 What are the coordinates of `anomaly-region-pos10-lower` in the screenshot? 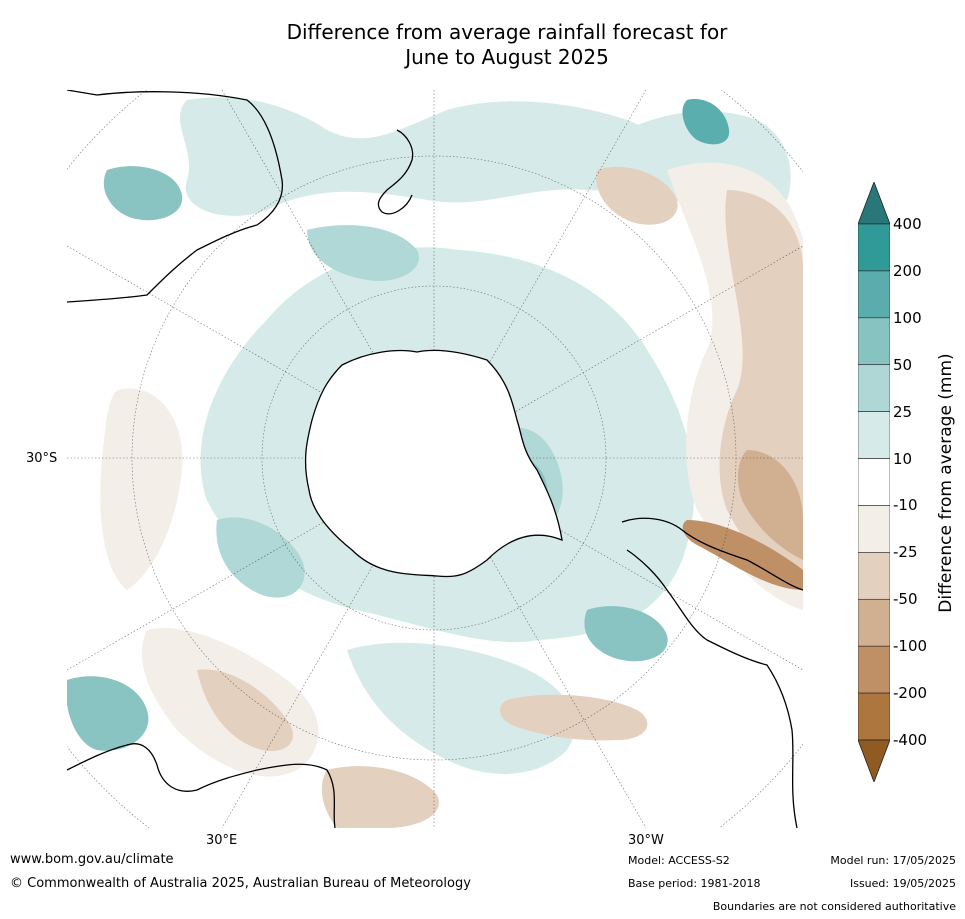 It's located at (461, 708).